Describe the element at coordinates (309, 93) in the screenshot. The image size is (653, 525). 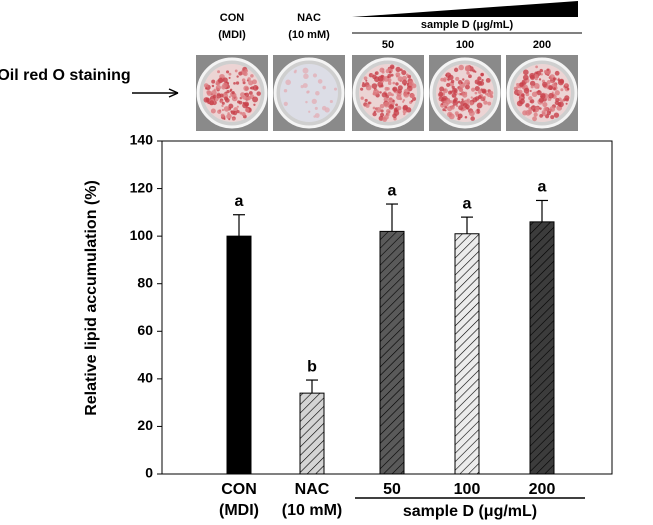
I see `well-bottom` at that location.